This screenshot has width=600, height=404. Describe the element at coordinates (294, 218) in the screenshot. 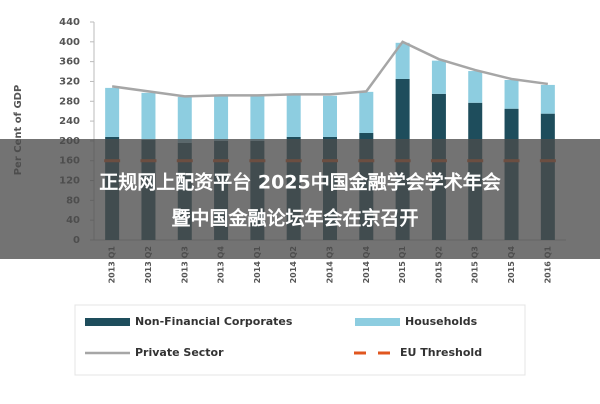

I see `banner-text: 暨中国金融论坛年会在京召开` at that location.